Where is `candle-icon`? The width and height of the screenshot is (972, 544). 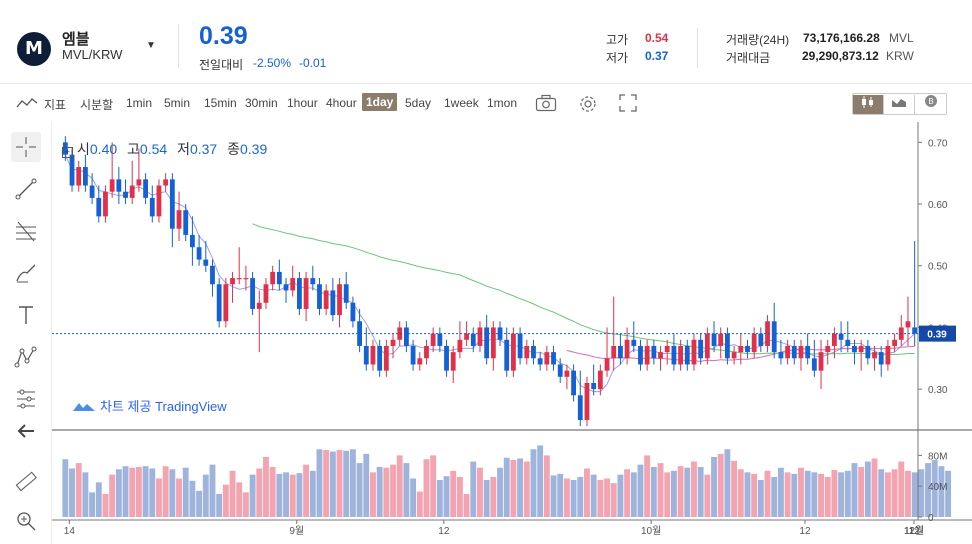 candle-icon is located at coordinates (868, 104).